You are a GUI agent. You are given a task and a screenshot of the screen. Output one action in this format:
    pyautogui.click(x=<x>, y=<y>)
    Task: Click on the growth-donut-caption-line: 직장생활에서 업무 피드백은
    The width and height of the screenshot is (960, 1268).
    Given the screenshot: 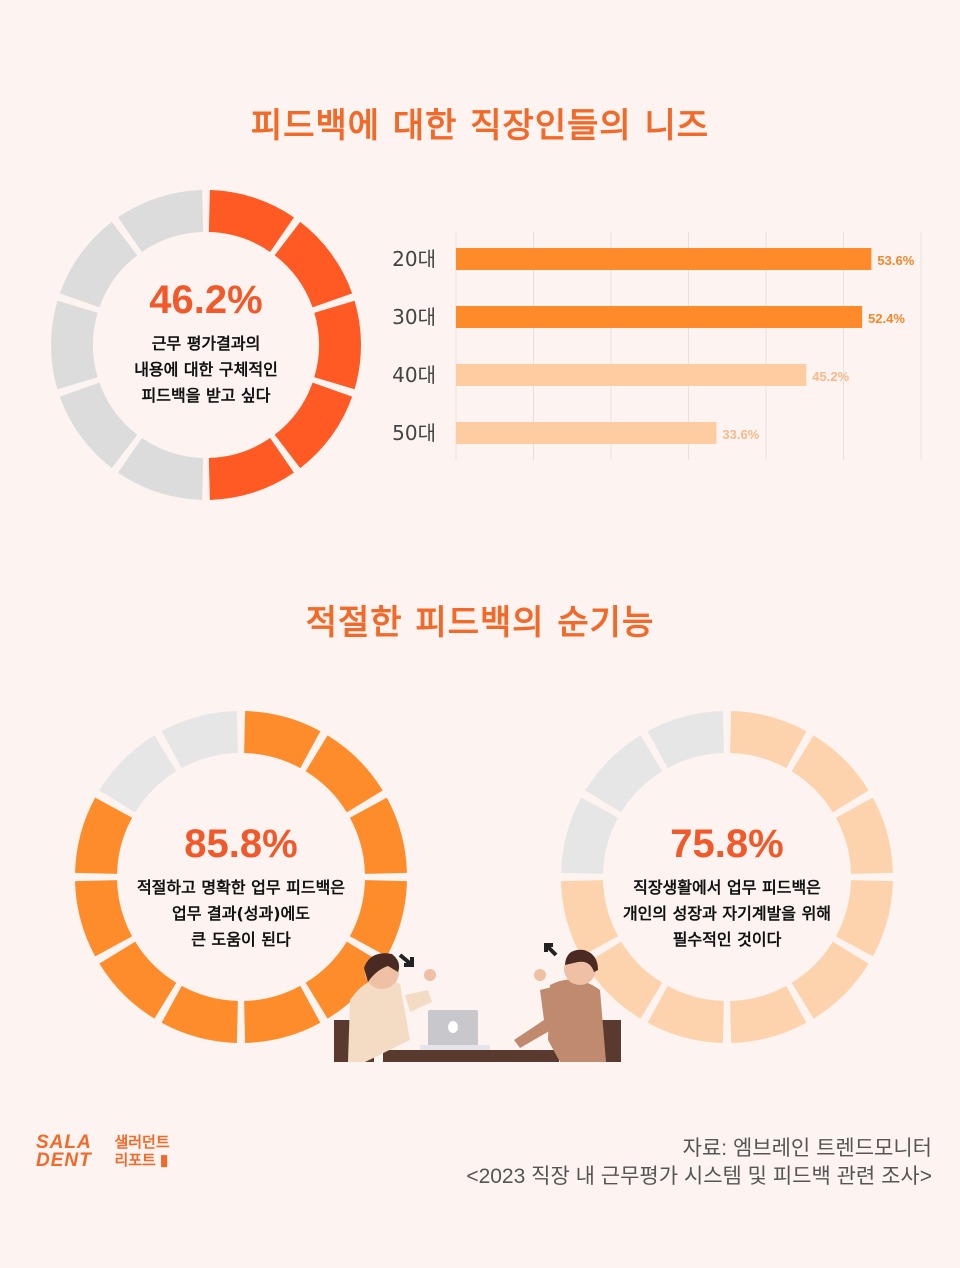 What is the action you would take?
    pyautogui.click(x=727, y=887)
    